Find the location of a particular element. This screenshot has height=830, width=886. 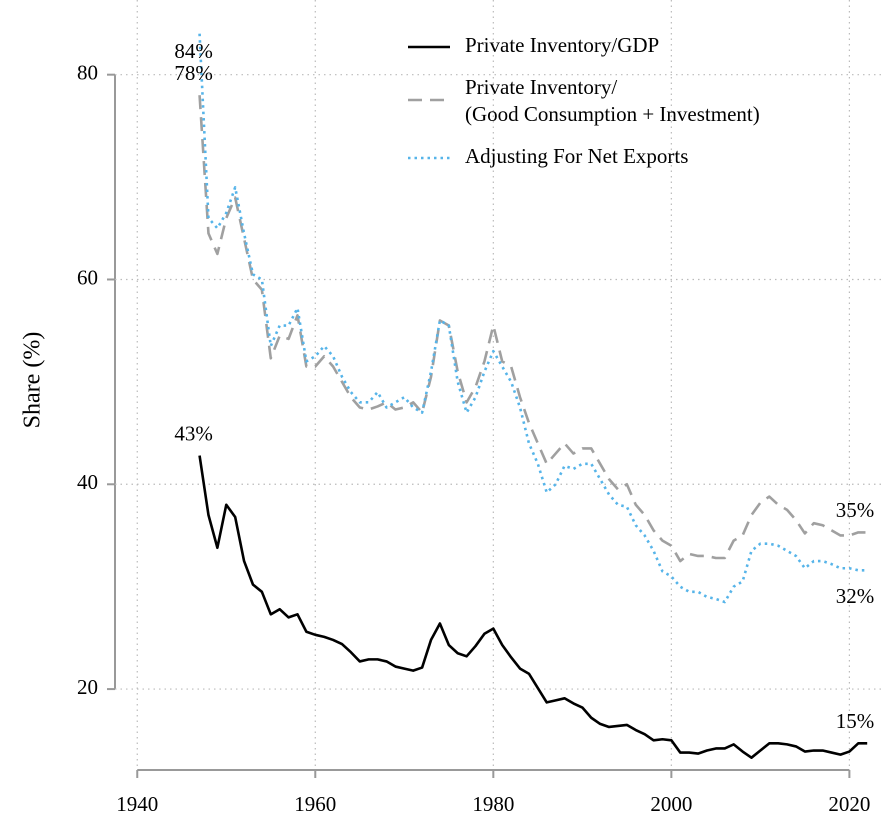

x-tick-label: 2000 is located at coordinates (671, 804).